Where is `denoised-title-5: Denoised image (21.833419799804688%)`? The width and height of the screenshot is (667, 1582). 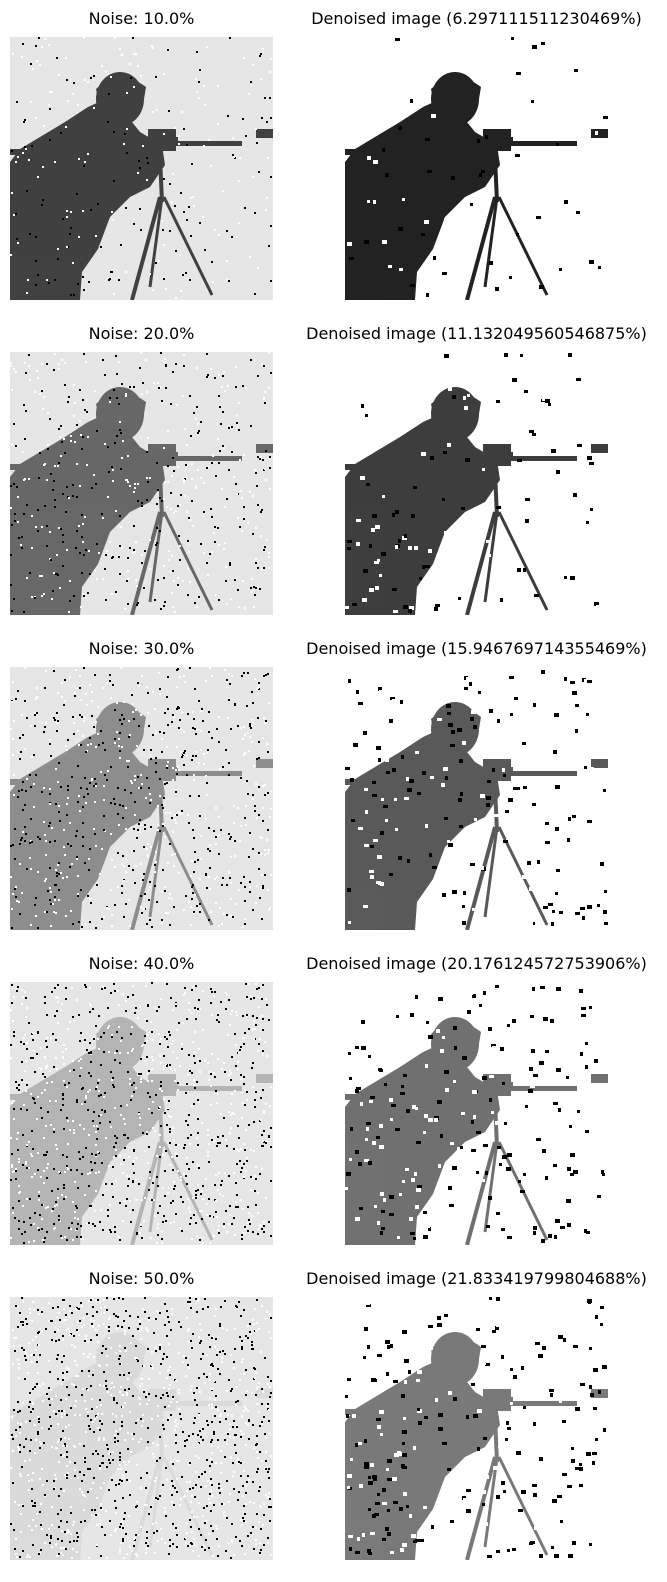
denoised-title-5: Denoised image (21.833419799804688%) is located at coordinates (476, 1278).